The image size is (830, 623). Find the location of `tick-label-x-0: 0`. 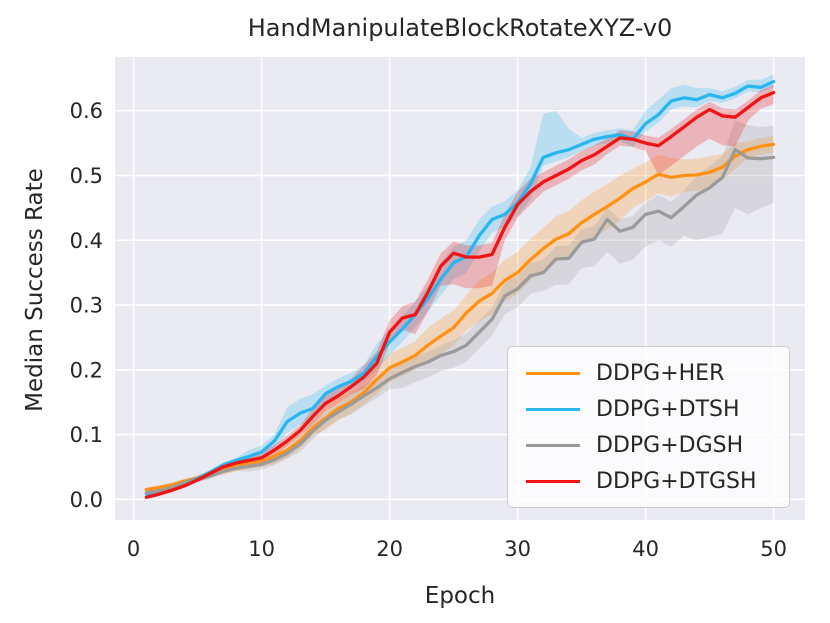

tick-label-x-0: 0 is located at coordinates (133, 549).